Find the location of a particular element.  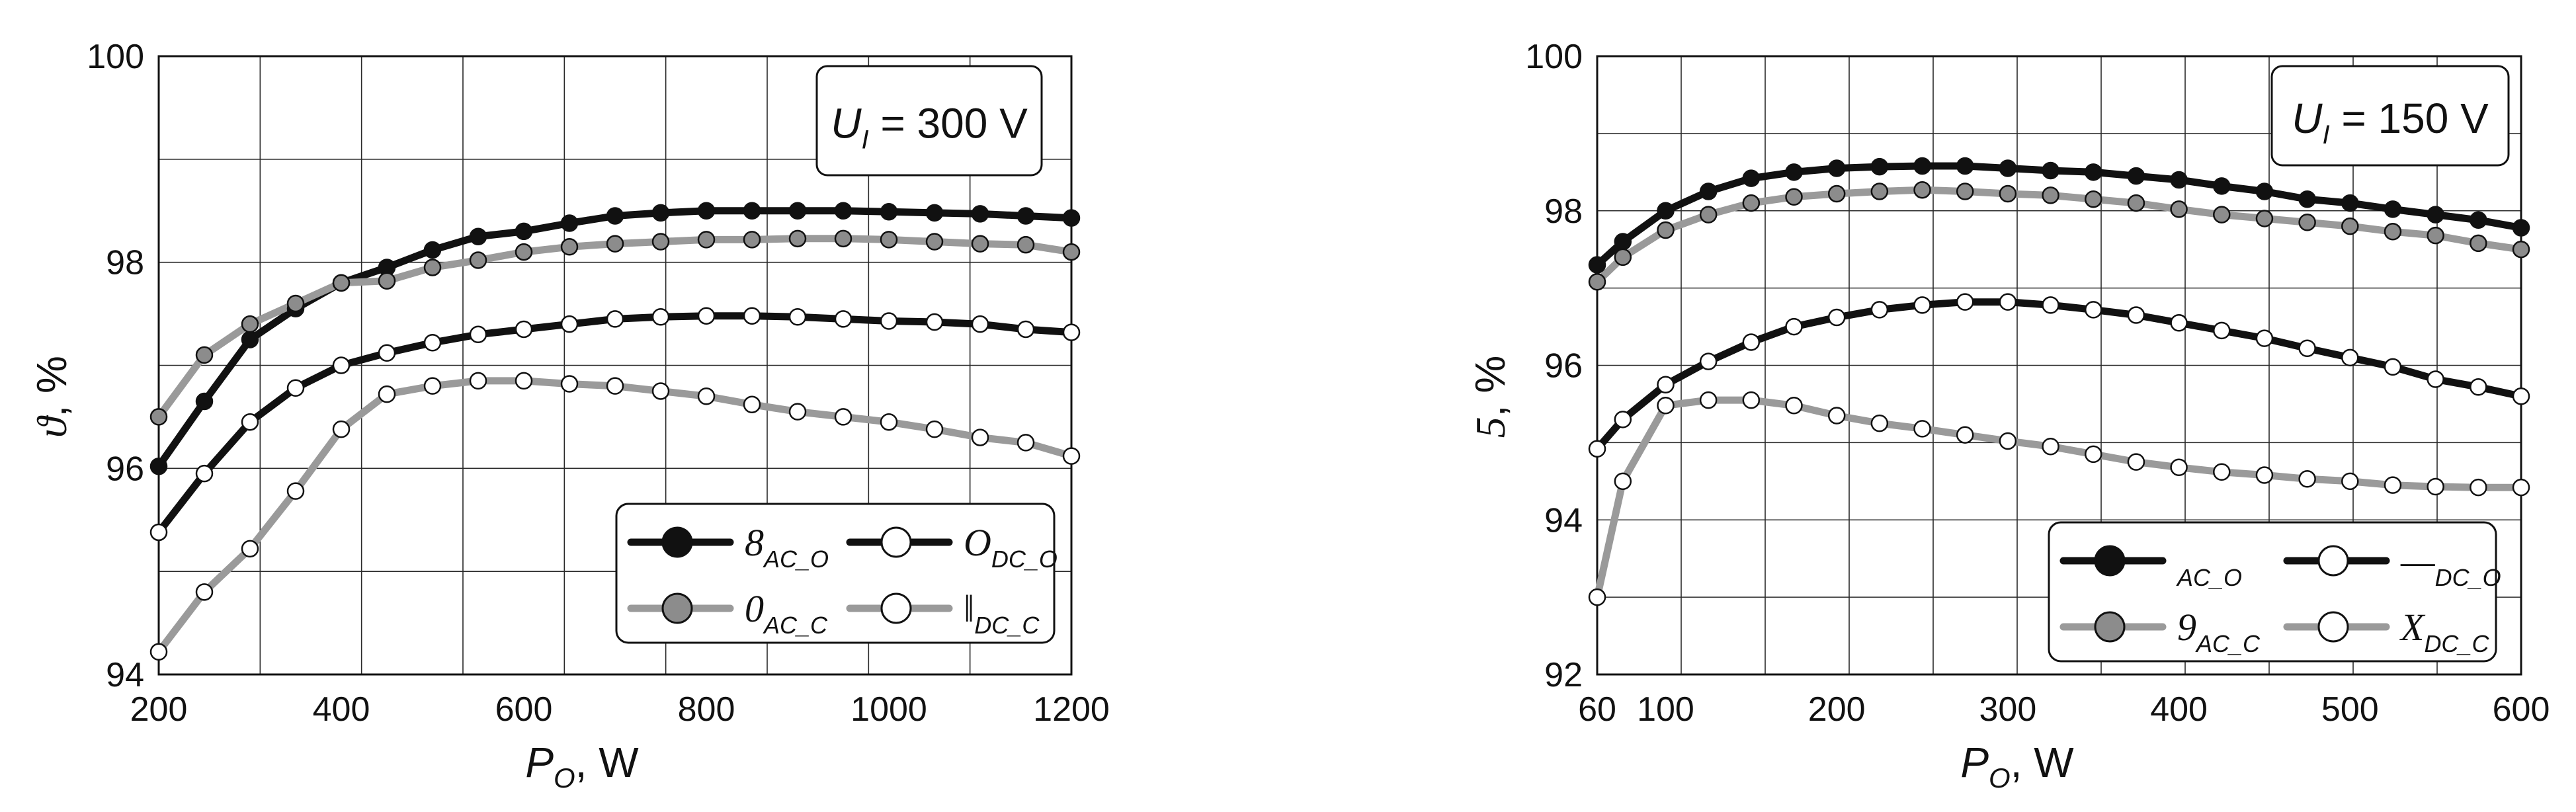

legend-label: ODC_O is located at coordinates (1011, 547).